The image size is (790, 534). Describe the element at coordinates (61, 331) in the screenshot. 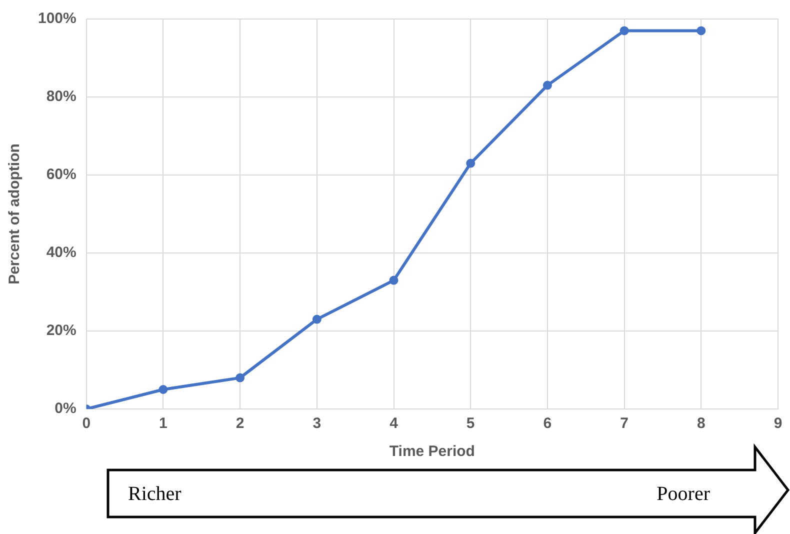

I see `y-tick-label: 20%` at that location.